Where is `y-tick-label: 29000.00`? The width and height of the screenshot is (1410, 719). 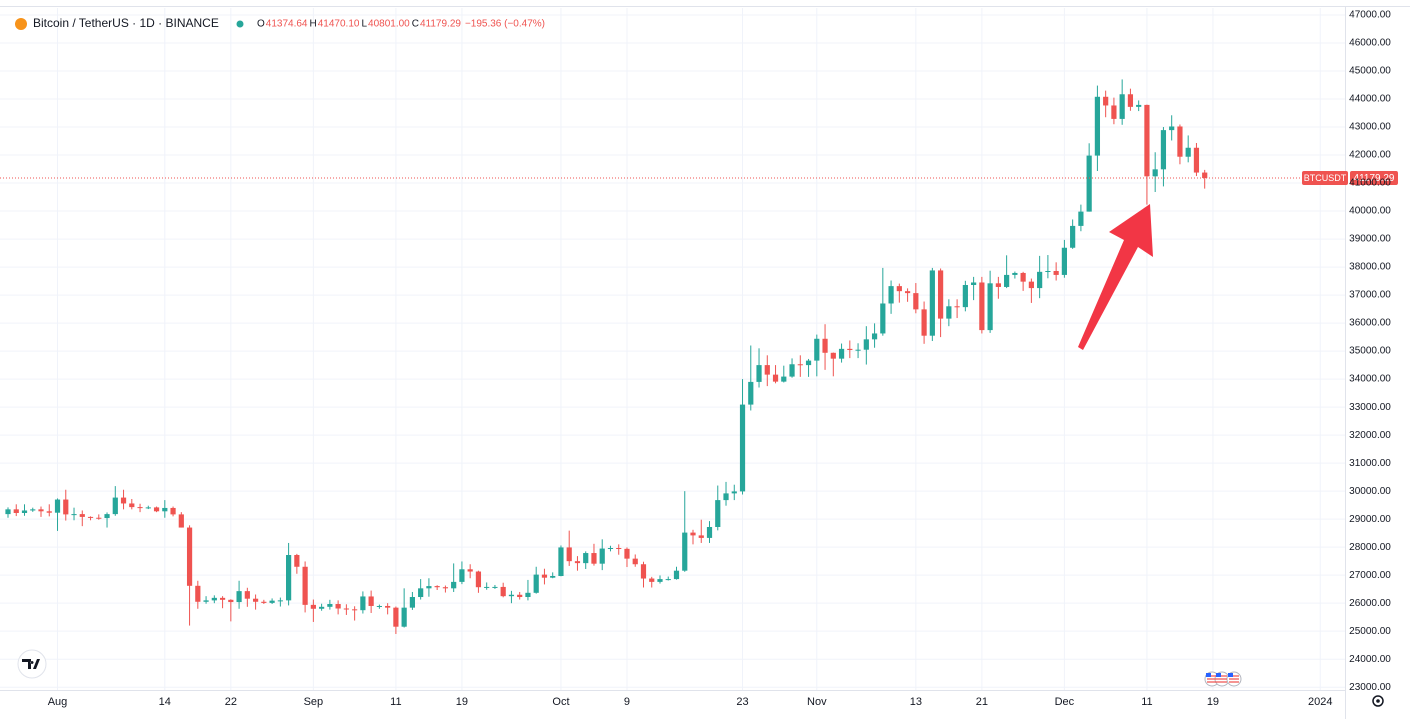
y-tick-label: 29000.00 is located at coordinates (1370, 519).